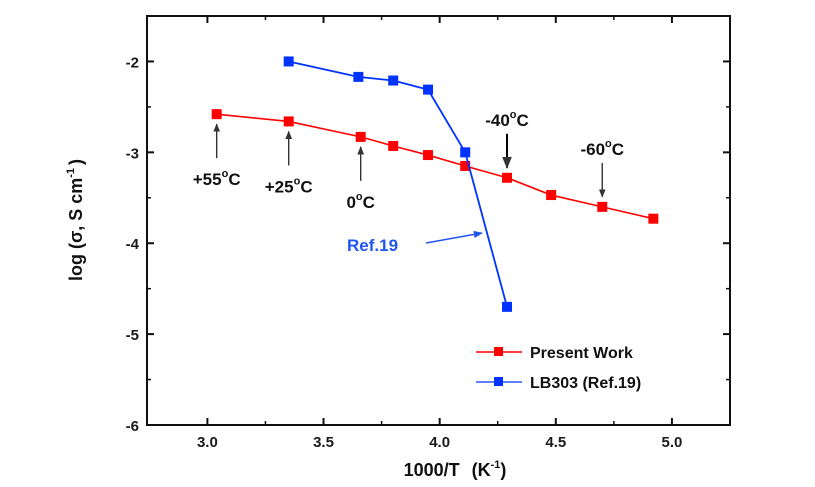 This screenshot has width=815, height=487. Describe the element at coordinates (558, 368) in the screenshot. I see `legend: Present Work LB303 (Ref.19)` at that location.